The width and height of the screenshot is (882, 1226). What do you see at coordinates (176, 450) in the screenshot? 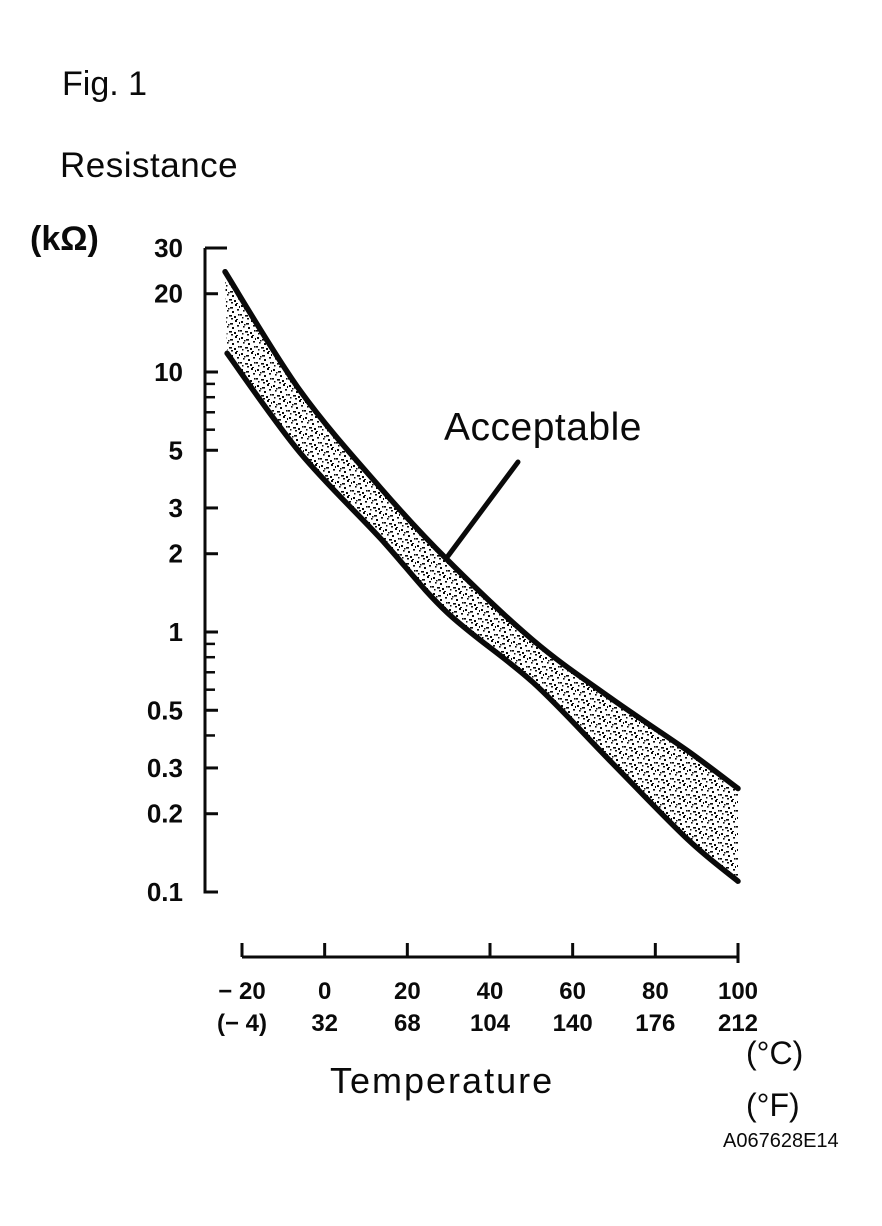
I see `y-tick-label: 5` at bounding box center [176, 450].